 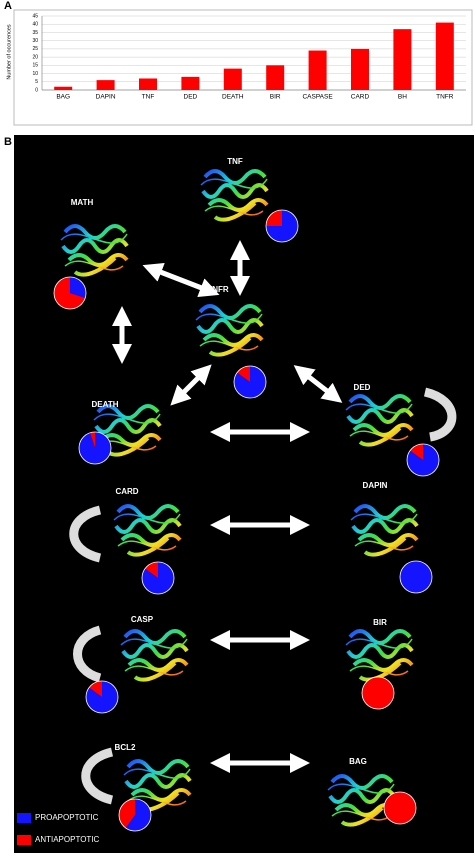 What do you see at coordinates (402, 97) in the screenshot?
I see `x-tick-label: BH` at bounding box center [402, 97].